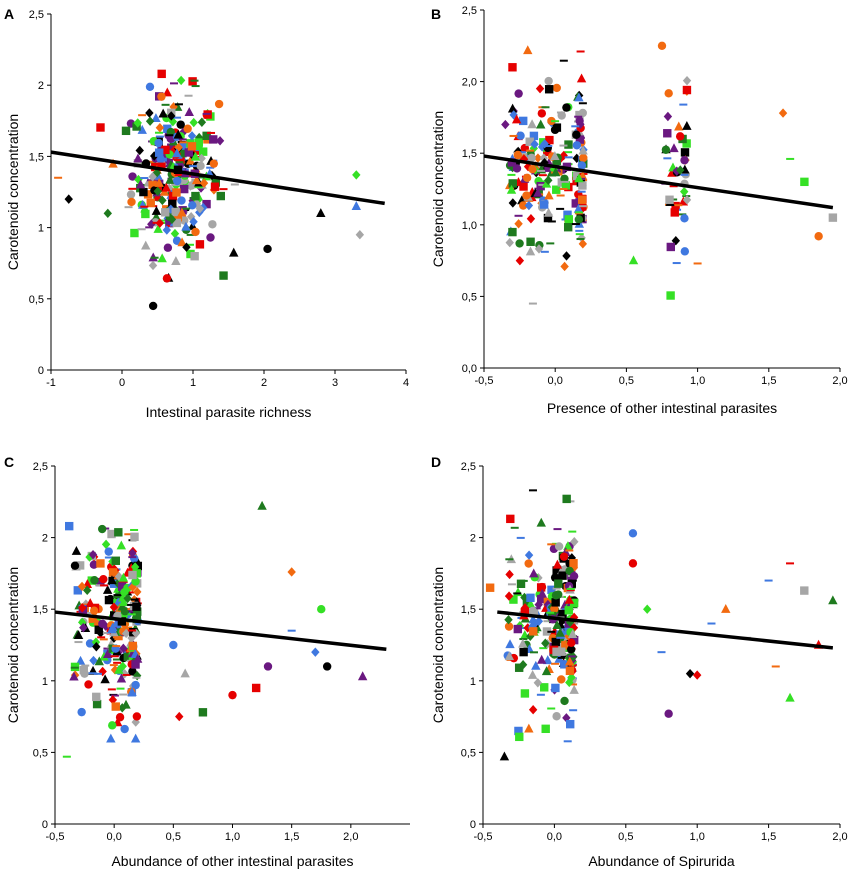 The width and height of the screenshot is (851, 879). What do you see at coordinates (436, 462) in the screenshot?
I see `panel-letter: D` at bounding box center [436, 462].